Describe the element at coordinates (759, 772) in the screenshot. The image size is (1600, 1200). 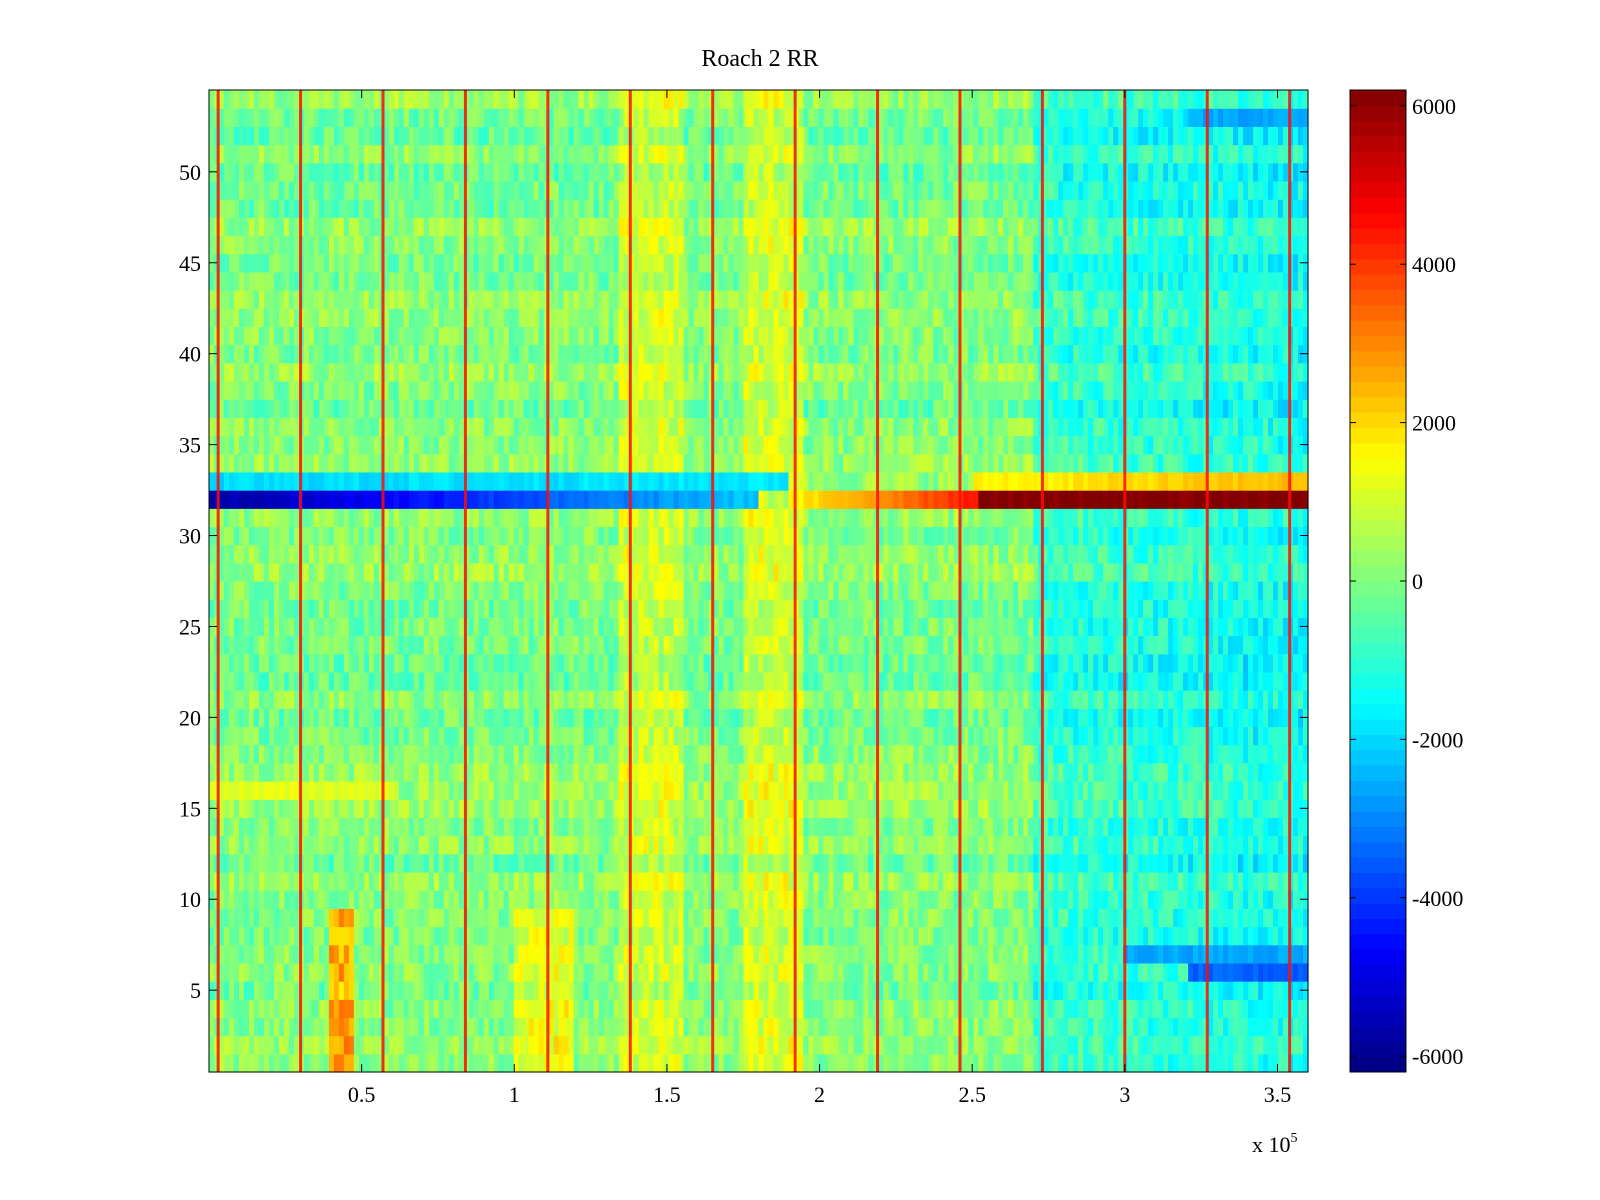
I see `heatmap-row` at that location.